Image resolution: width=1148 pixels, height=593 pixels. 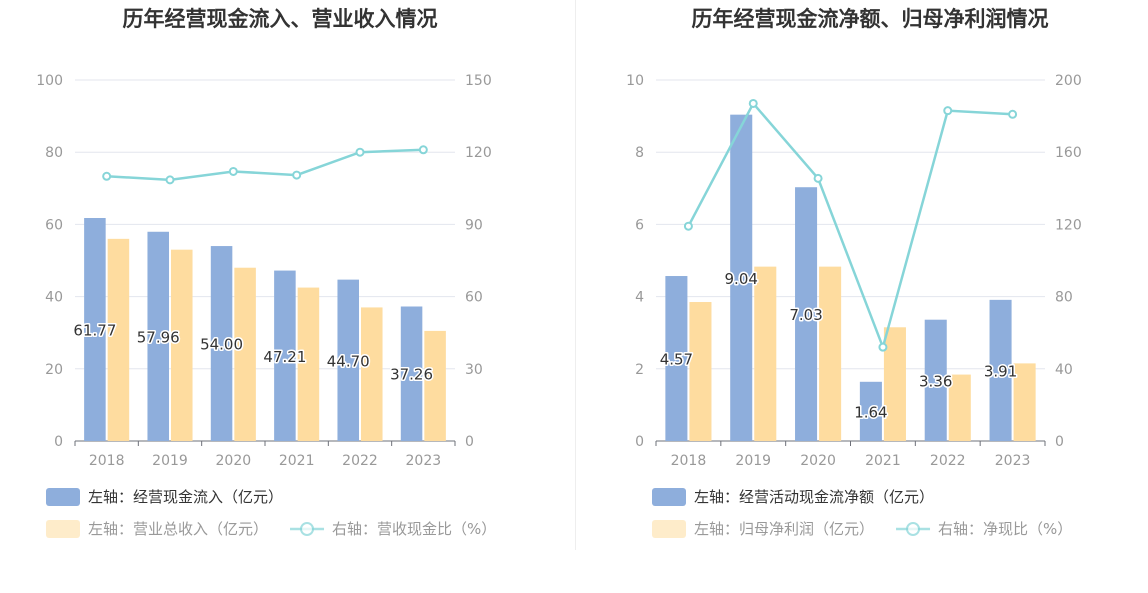 I want to click on right-axis-tick-label: 40, so click(x=1064, y=370).